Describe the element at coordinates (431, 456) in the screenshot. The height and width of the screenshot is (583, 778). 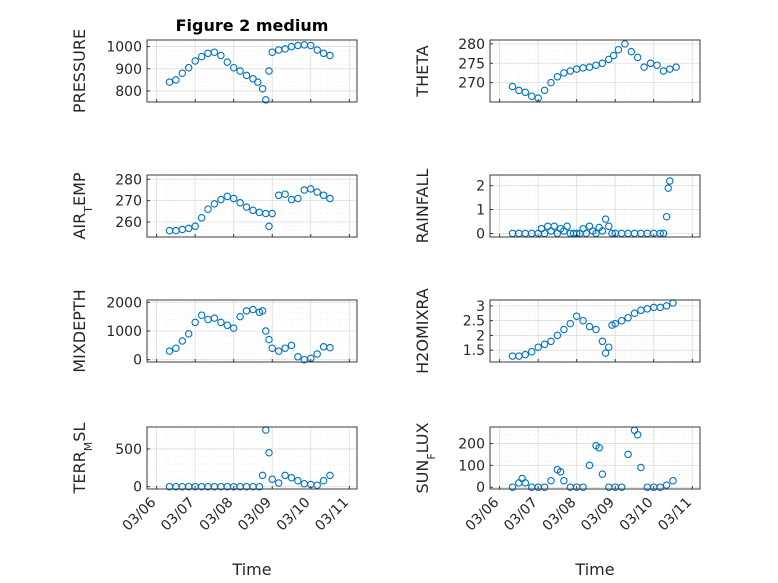
I see `y-axis-label-subscript: F` at that location.